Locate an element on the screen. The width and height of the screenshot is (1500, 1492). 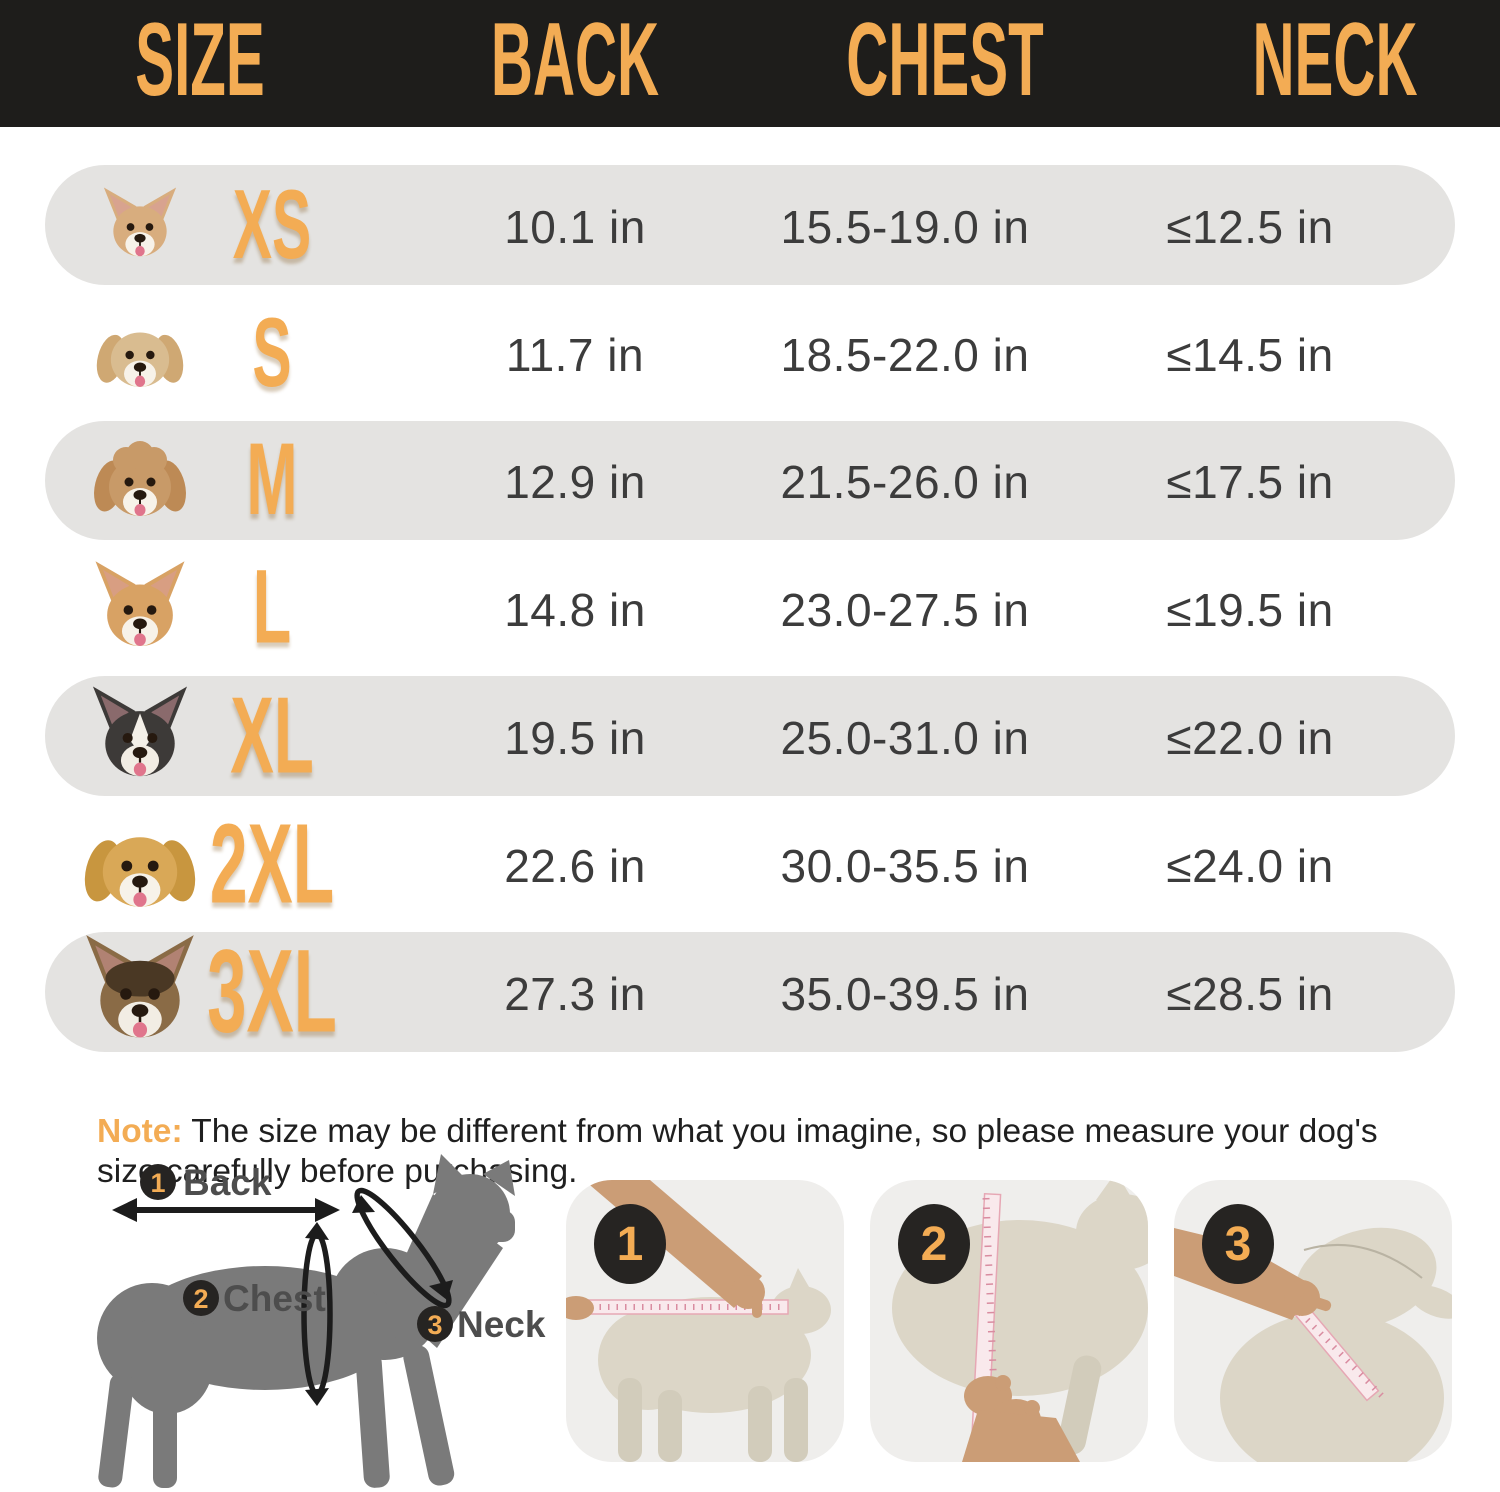
chest-value: 30.0-35.5 in is located at coordinates (905, 865).